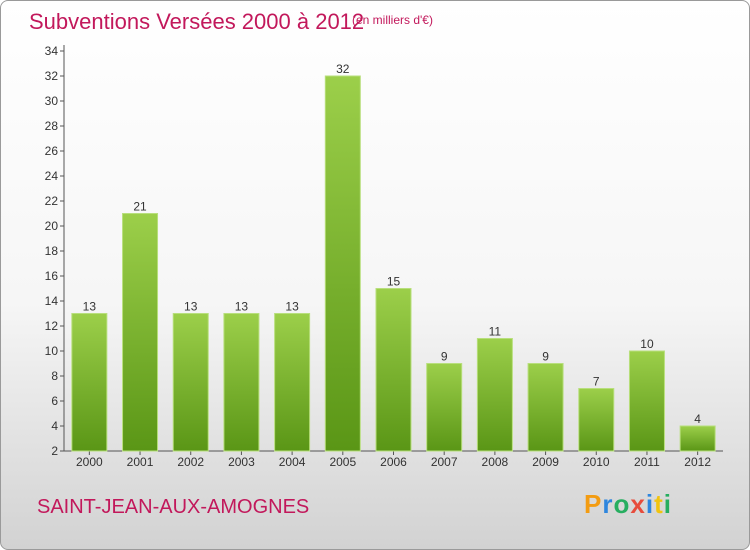  Describe the element at coordinates (697, 462) in the screenshot. I see `x-tick-label: 2012` at that location.